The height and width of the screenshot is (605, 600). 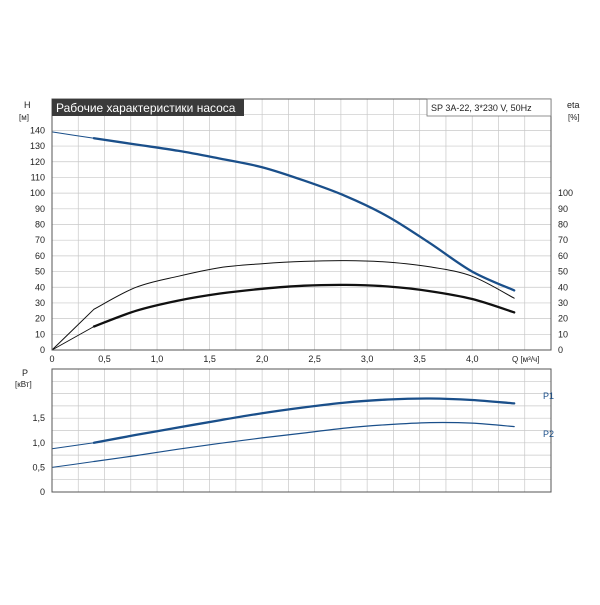 I want to click on title-background, so click(x=148, y=107).